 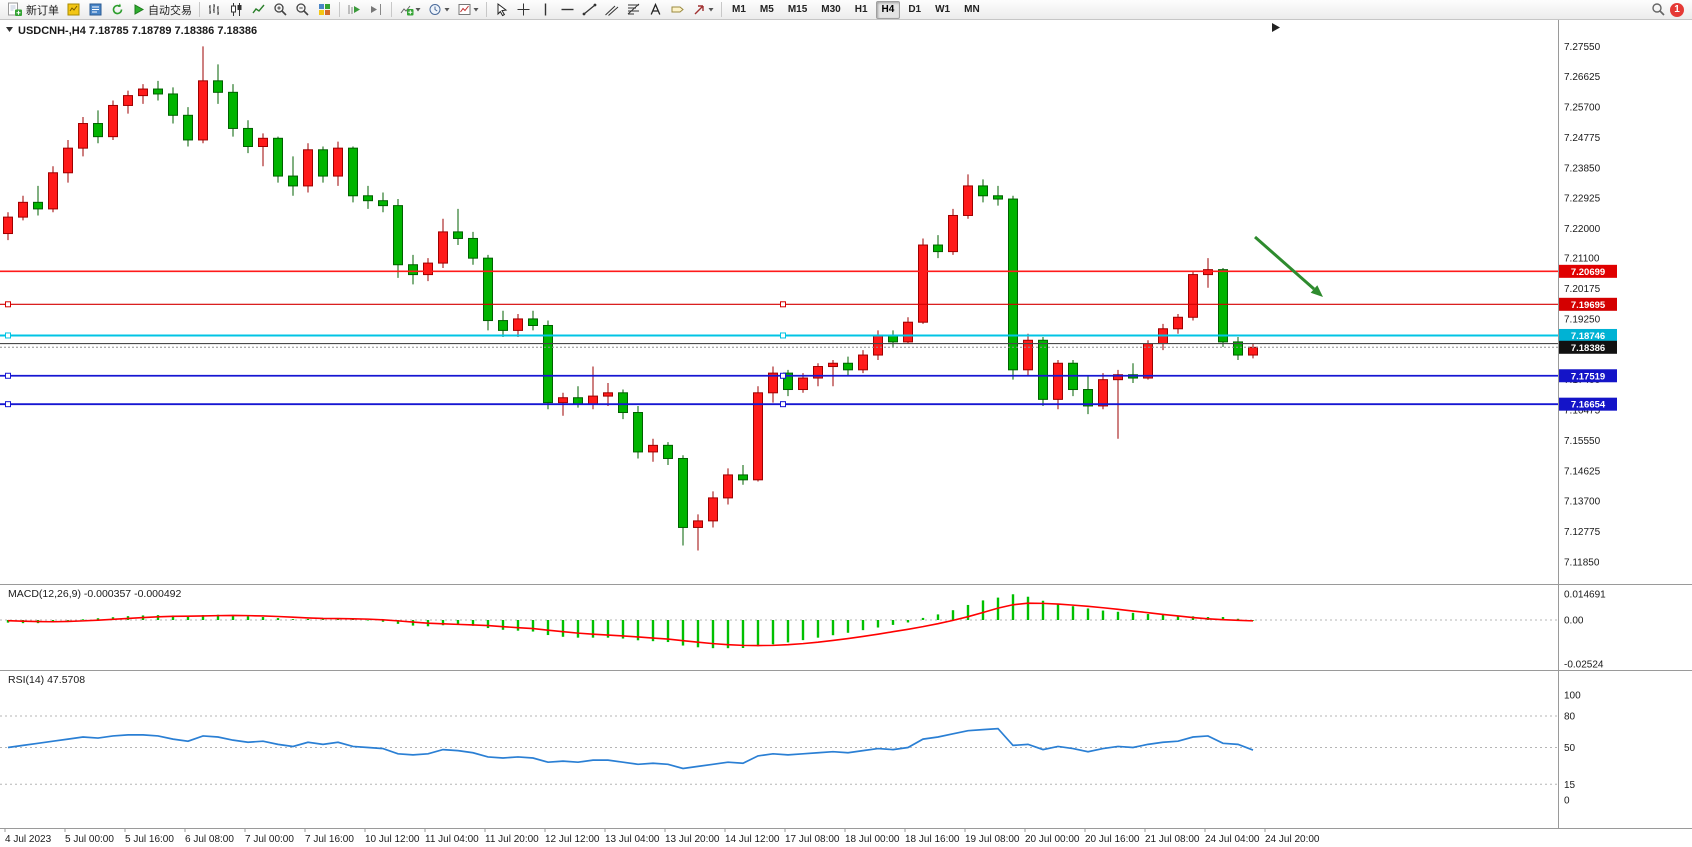 I want to click on price-axis-label: 7.21100, so click(x=1582, y=259).